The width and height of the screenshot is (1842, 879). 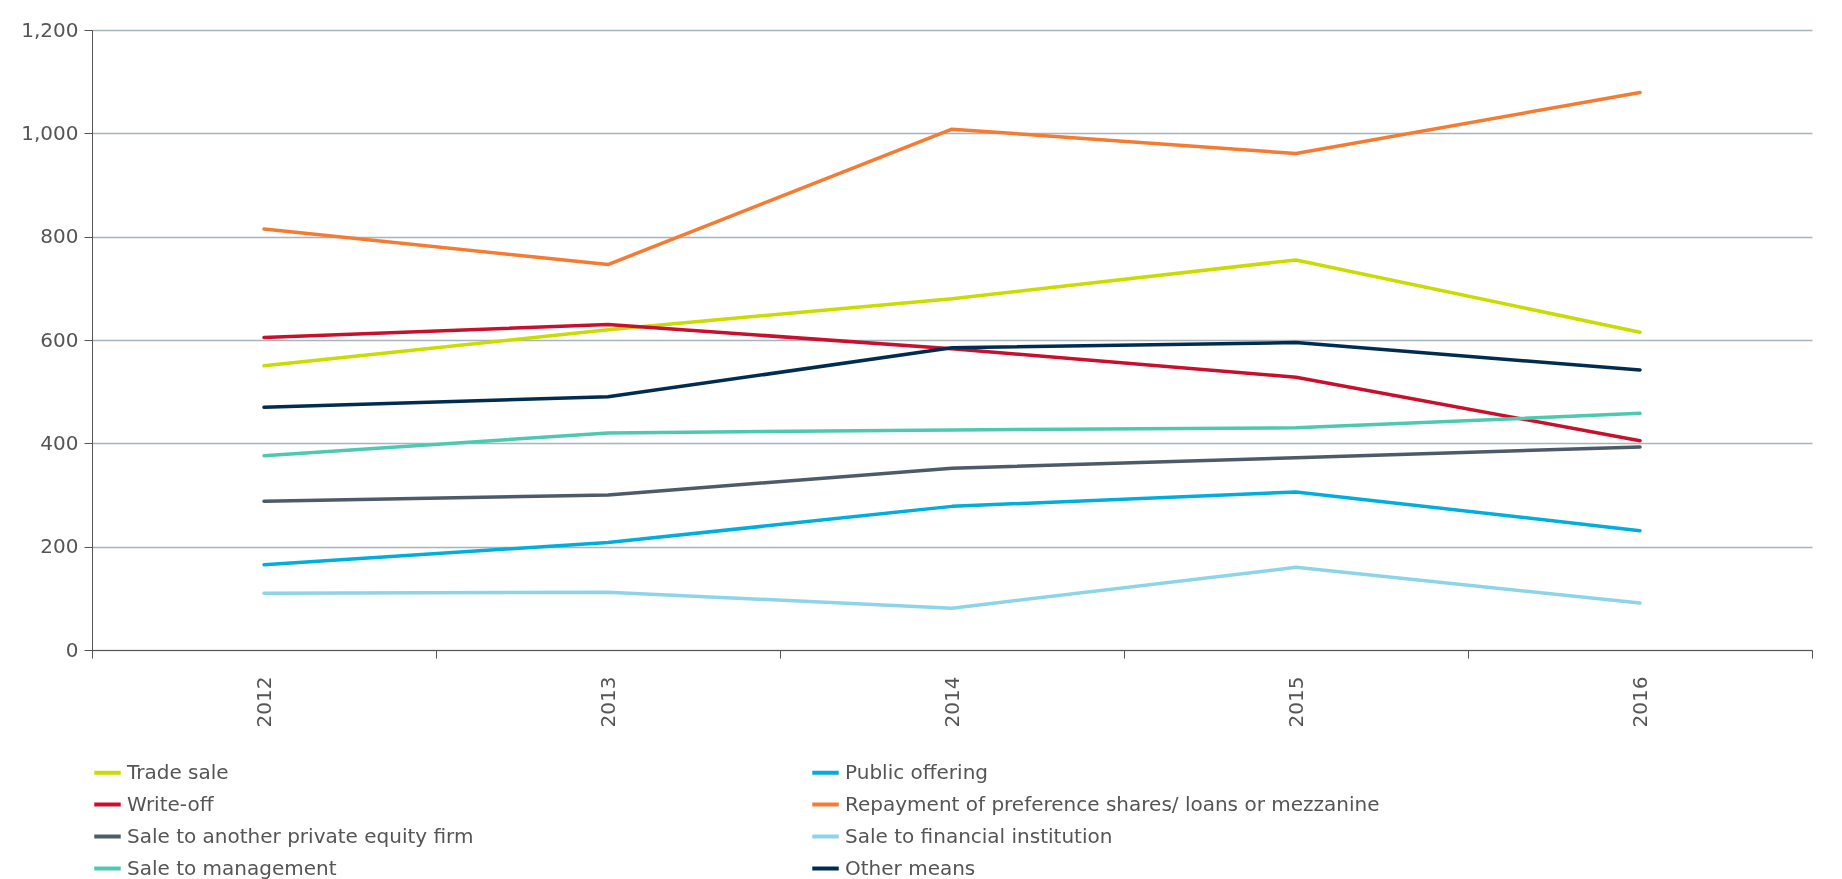 I want to click on y-tick-label: 0, so click(x=72, y=649).